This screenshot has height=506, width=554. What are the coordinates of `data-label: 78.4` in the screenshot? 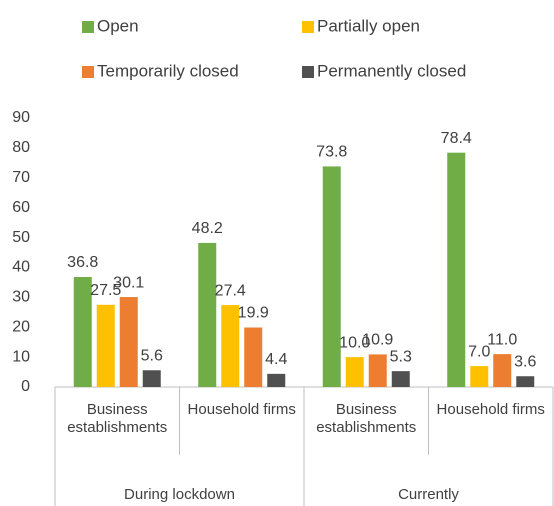 It's located at (456, 138).